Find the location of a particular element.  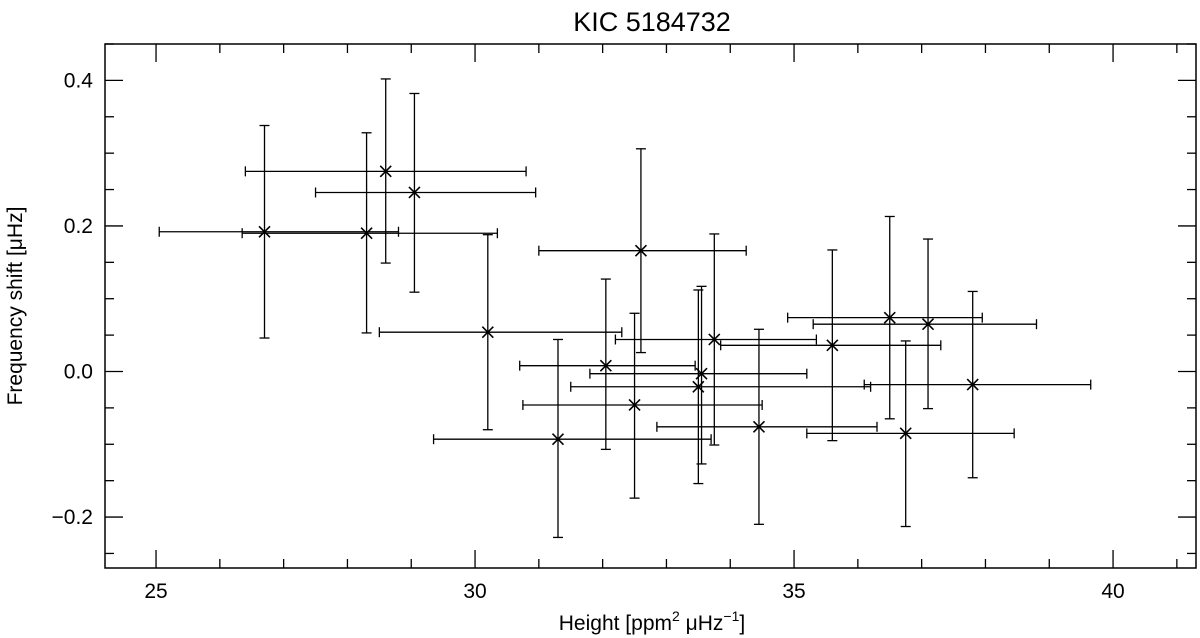

chart-title: KIC 5184732 is located at coordinates (652, 22).